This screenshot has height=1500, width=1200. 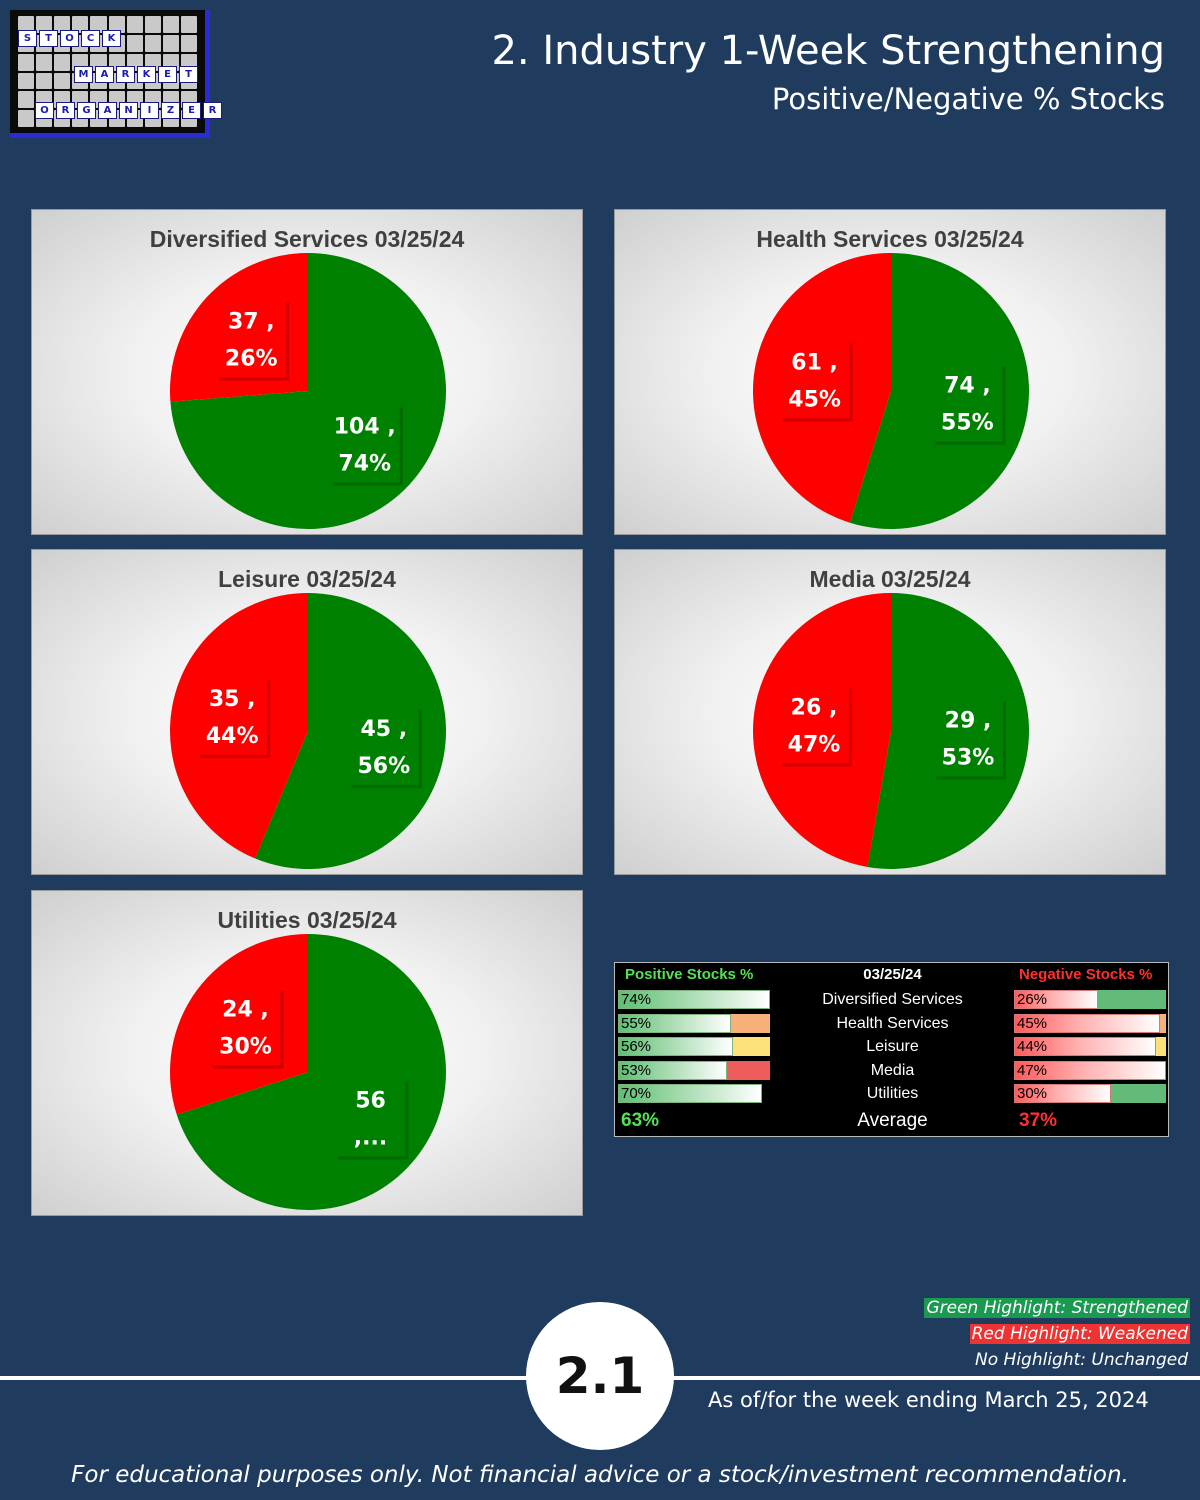 I want to click on chart-title: Leisure 03/25/24, so click(x=307, y=579).